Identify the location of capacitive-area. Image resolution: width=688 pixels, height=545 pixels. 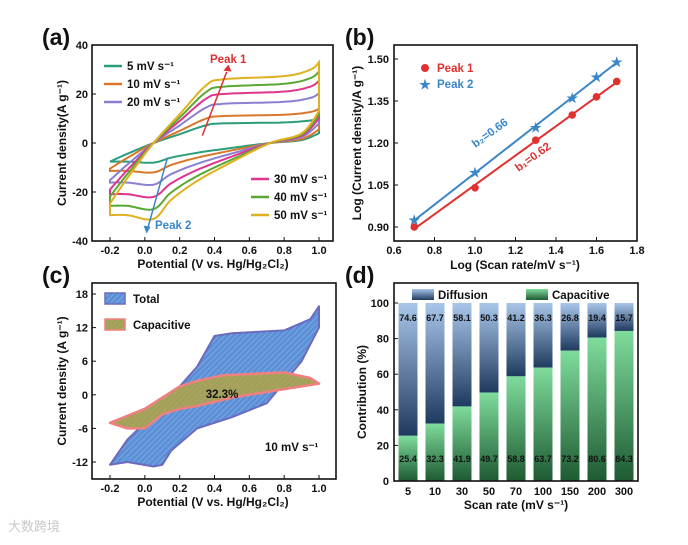
(214, 400).